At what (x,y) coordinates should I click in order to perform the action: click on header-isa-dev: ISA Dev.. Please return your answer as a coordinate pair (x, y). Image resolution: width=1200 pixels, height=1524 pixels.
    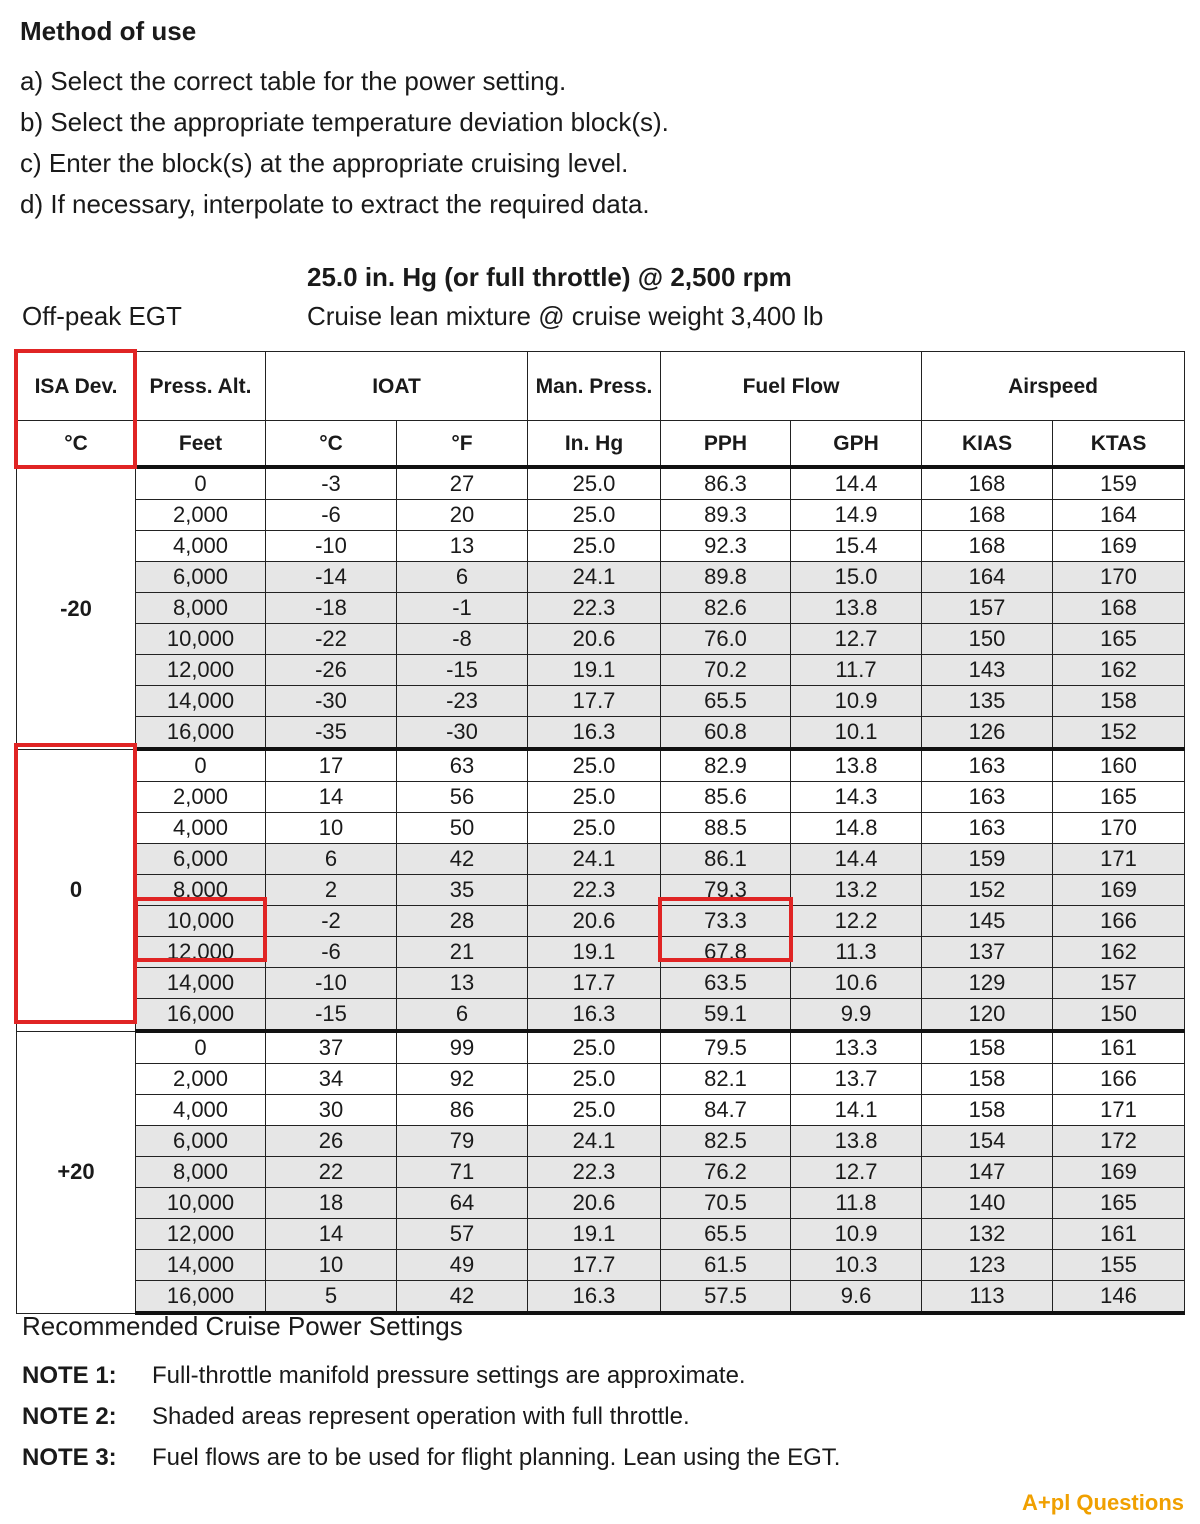
    Looking at the image, I should click on (76, 386).